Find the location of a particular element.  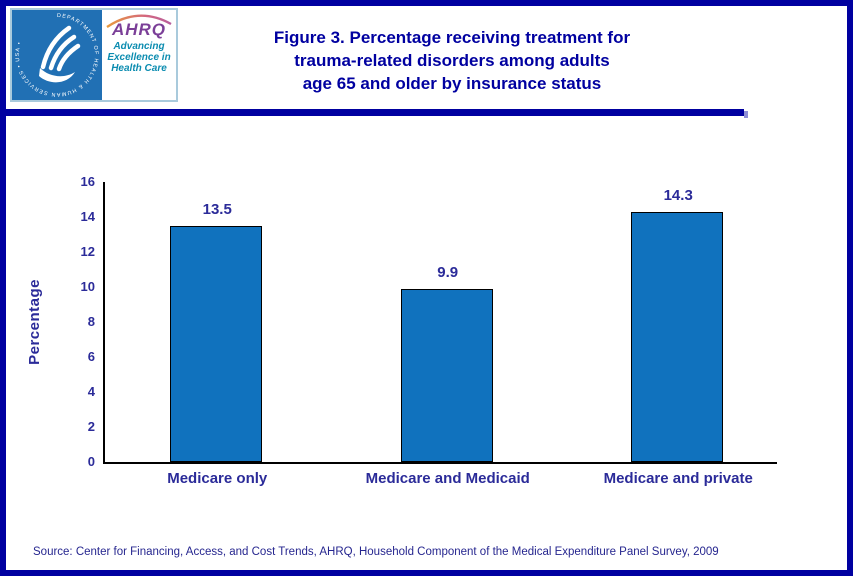

ahrq-arc-icon is located at coordinates (139, 21).